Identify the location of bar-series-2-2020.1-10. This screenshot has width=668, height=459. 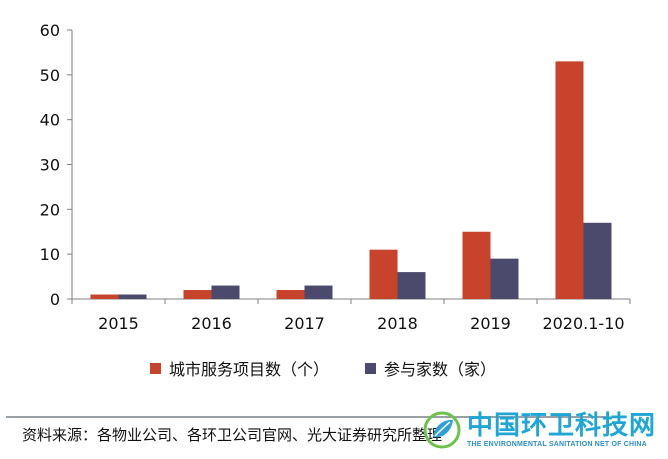
(597, 260).